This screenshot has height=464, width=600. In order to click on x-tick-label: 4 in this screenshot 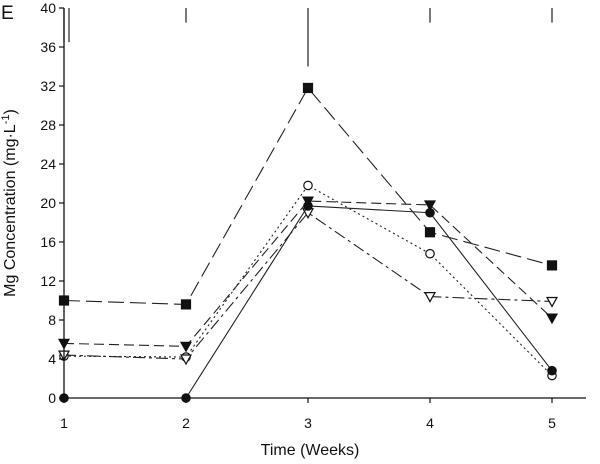, I will do `click(430, 423)`.